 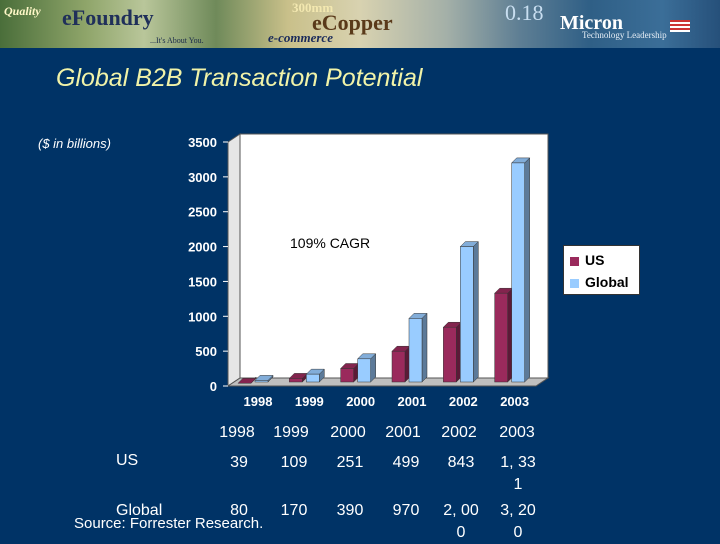 What do you see at coordinates (202, 281) in the screenshot?
I see `y-tick-label: 1500` at bounding box center [202, 281].